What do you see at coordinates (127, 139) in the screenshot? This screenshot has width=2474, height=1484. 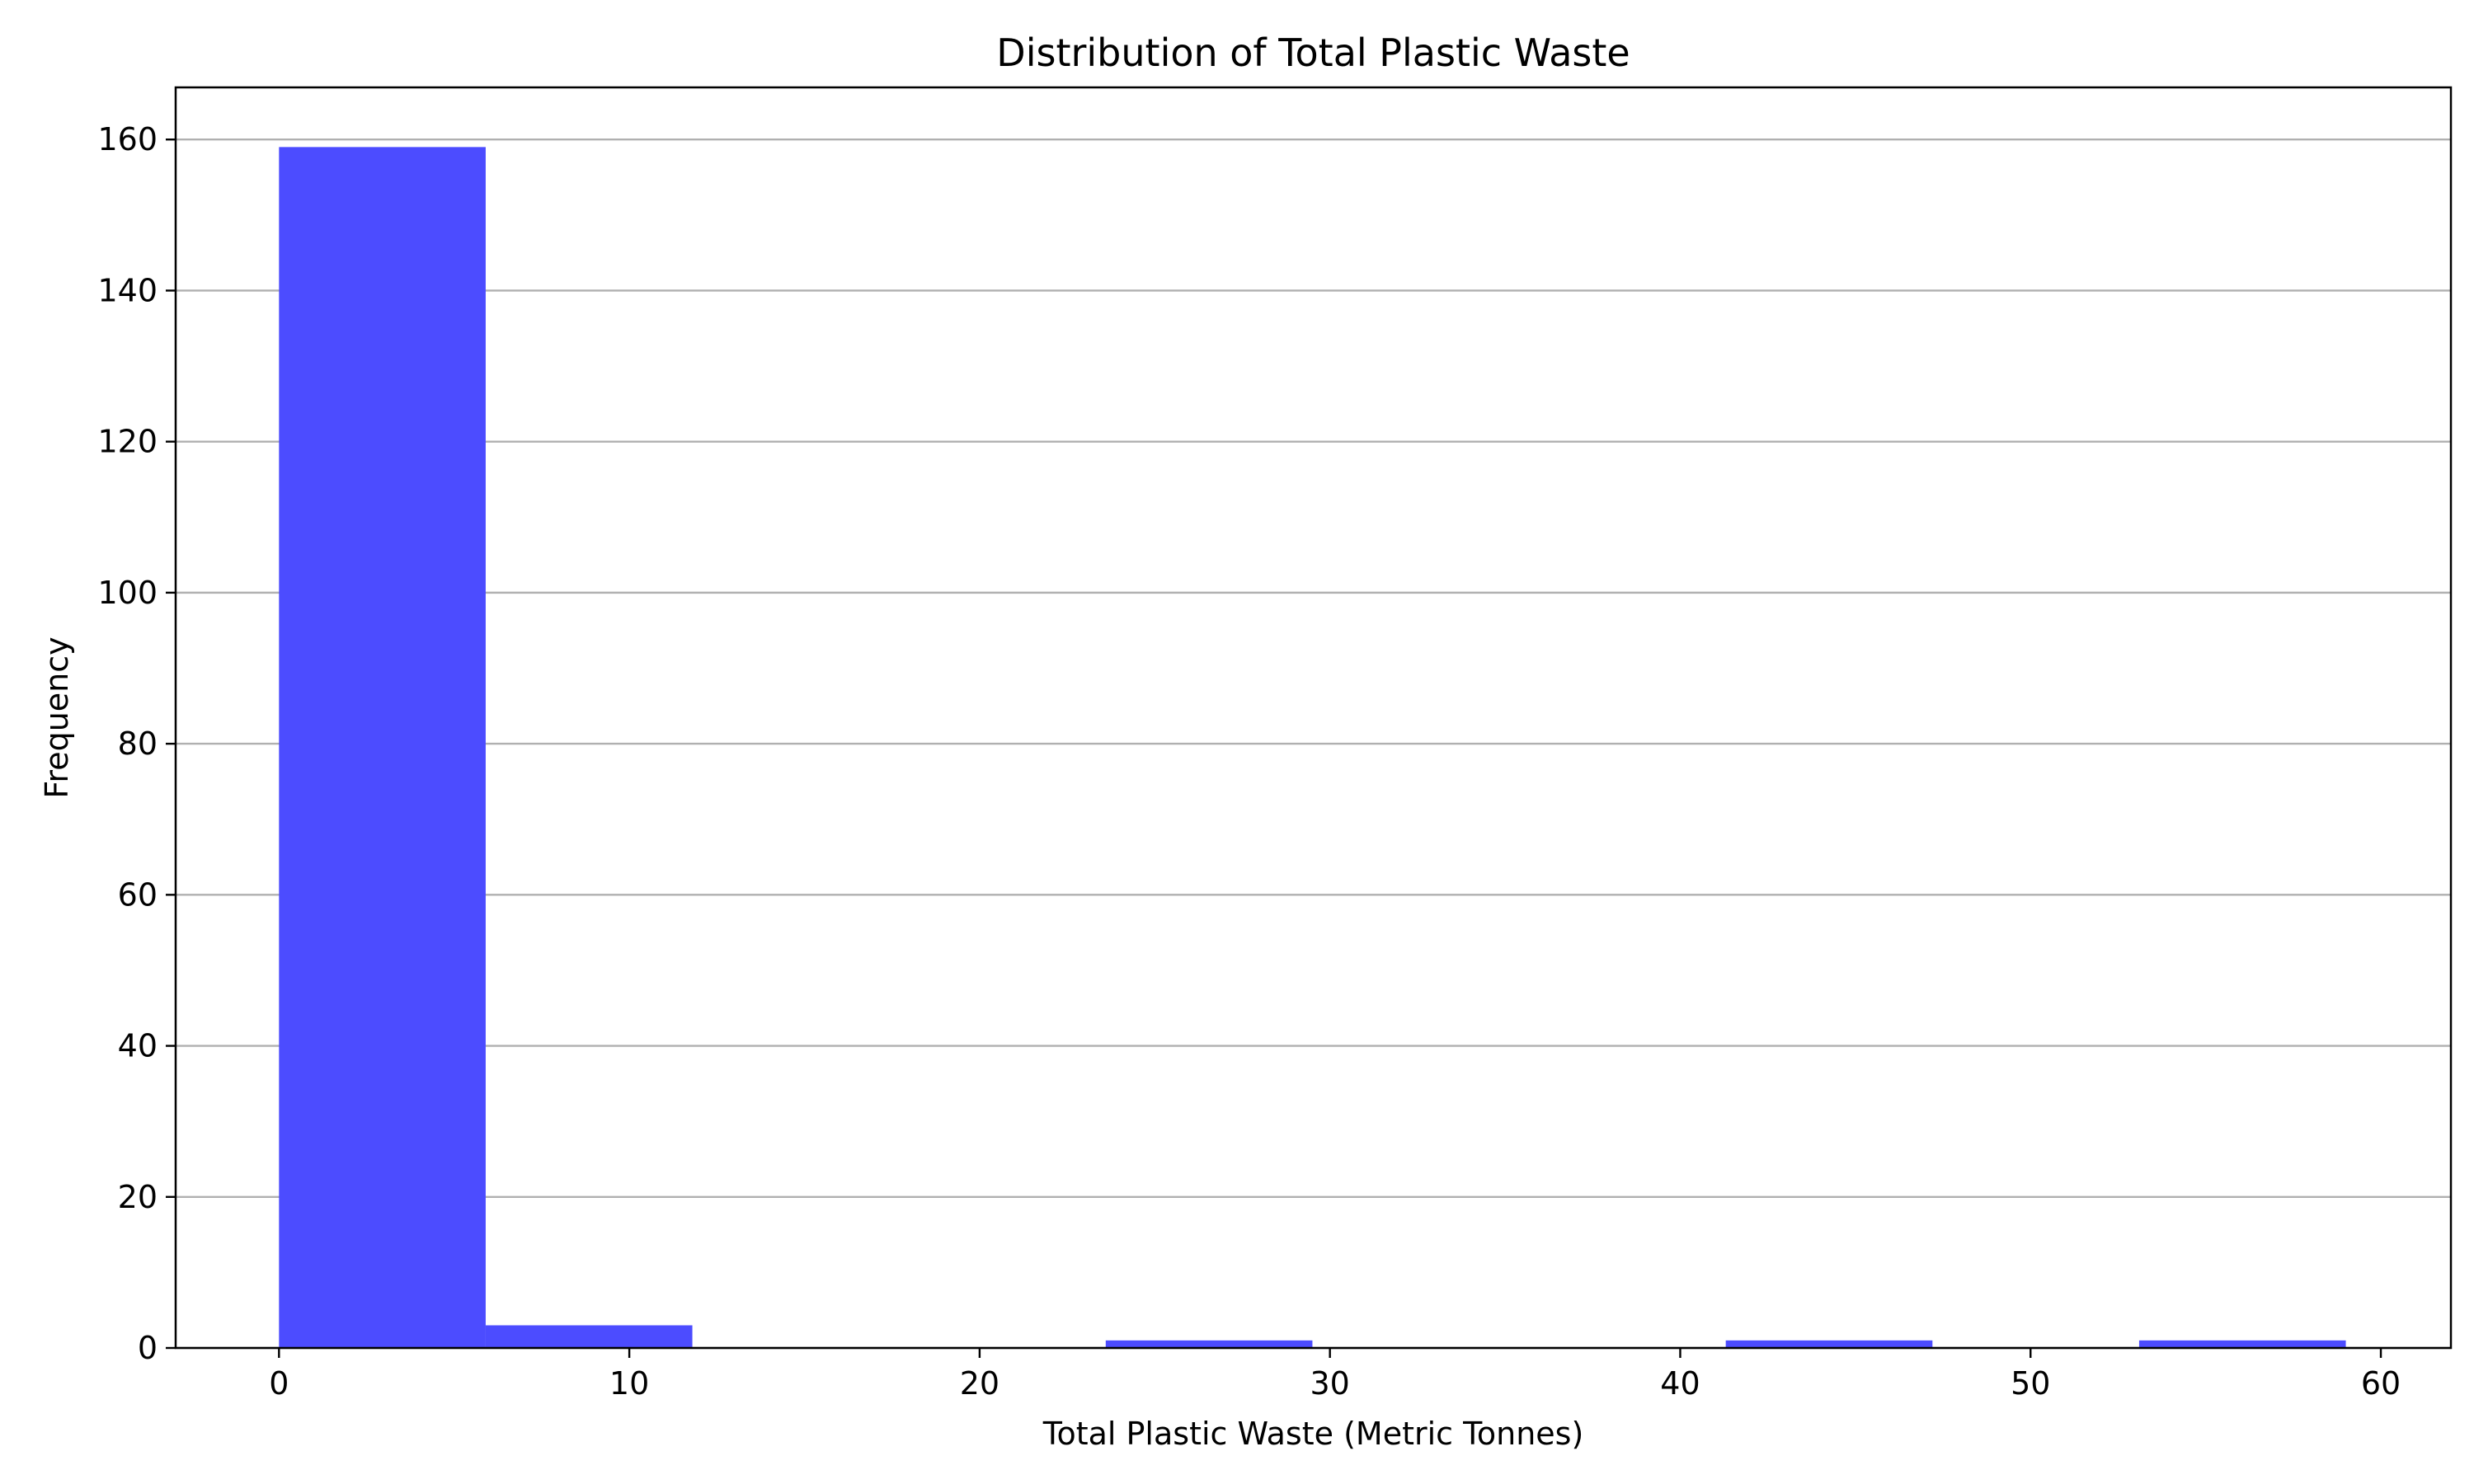 I see `y-tick-label: 160` at bounding box center [127, 139].